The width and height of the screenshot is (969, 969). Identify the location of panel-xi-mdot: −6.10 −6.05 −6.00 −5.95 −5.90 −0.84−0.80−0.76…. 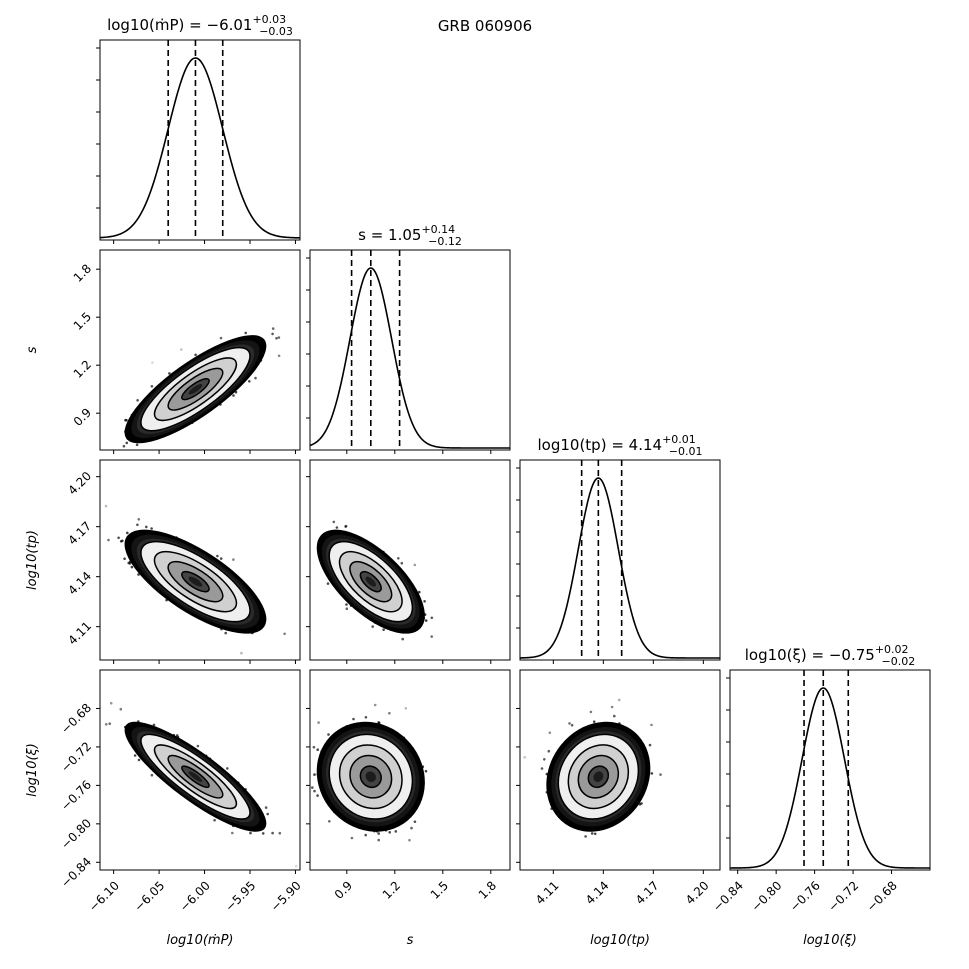
(181, 791).